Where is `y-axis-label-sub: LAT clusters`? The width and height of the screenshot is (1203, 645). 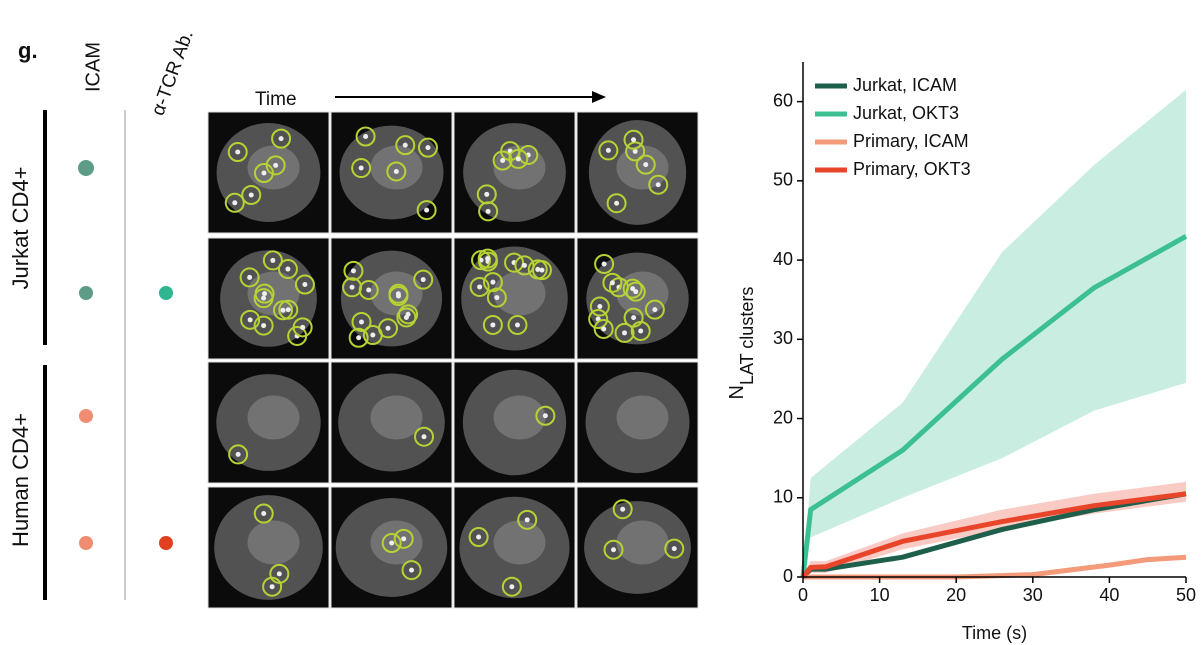 y-axis-label-sub: LAT clusters is located at coordinates (747, 336).